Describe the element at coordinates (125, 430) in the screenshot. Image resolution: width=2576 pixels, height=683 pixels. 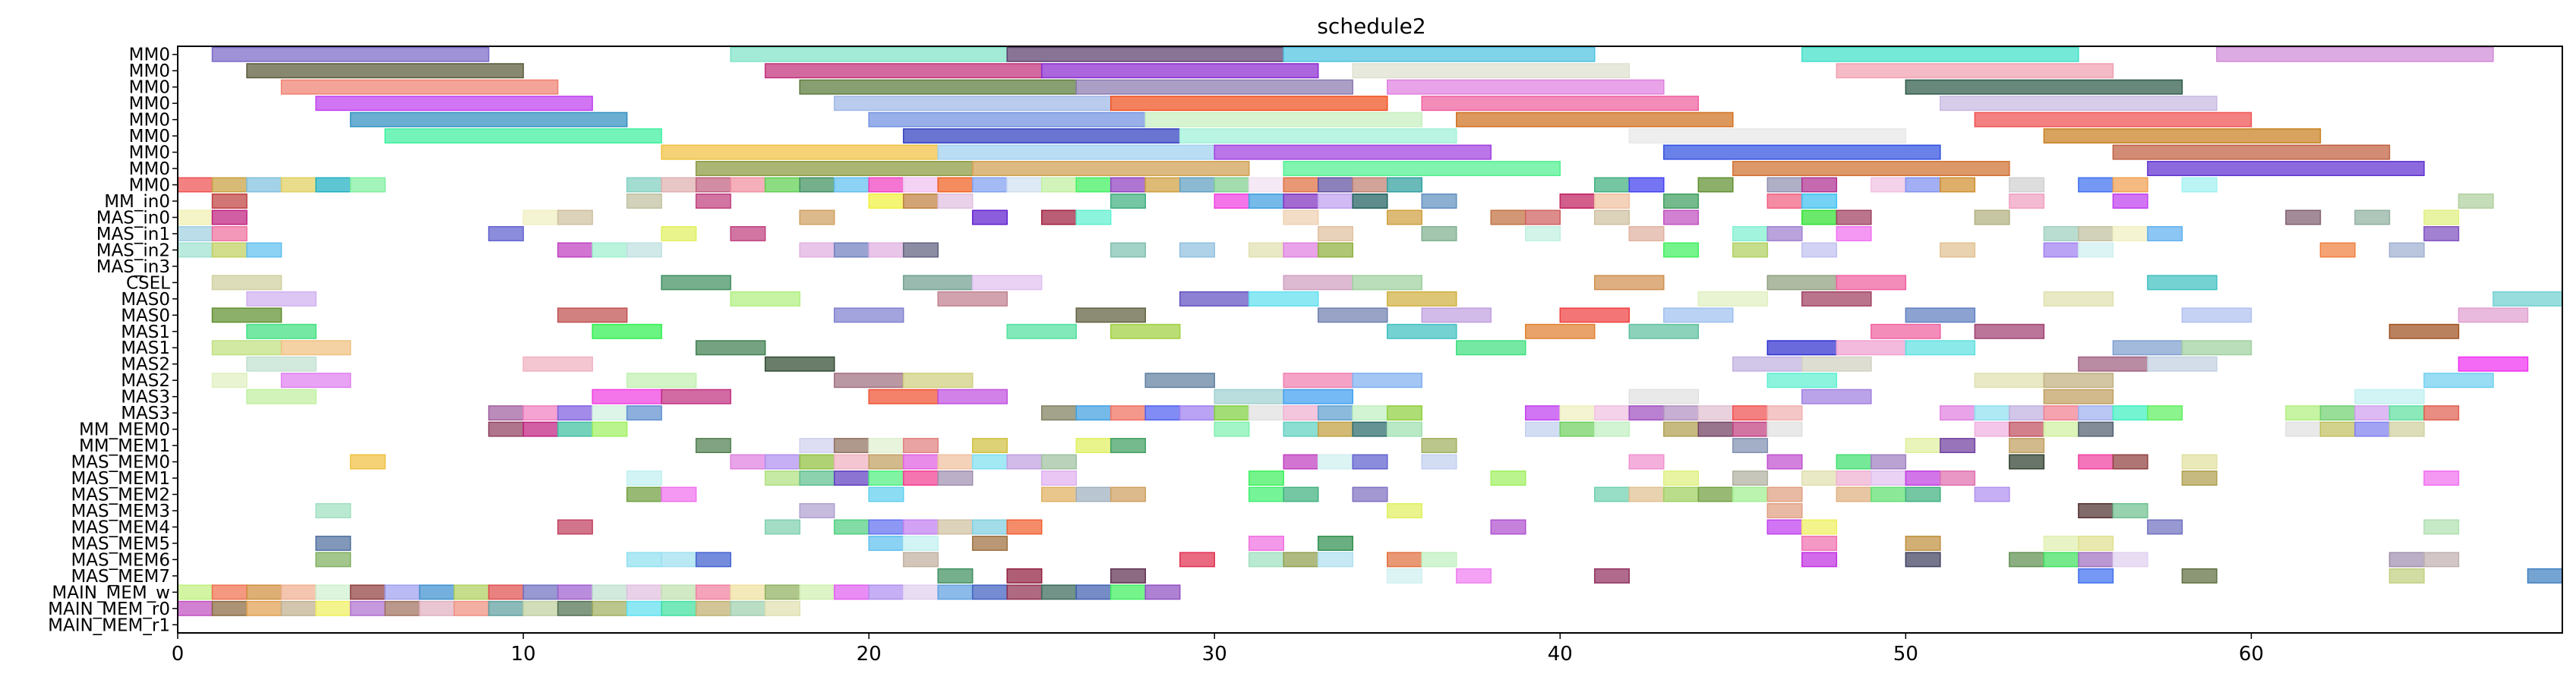
I see `y-tick-label-23: MM_MEM0` at that location.